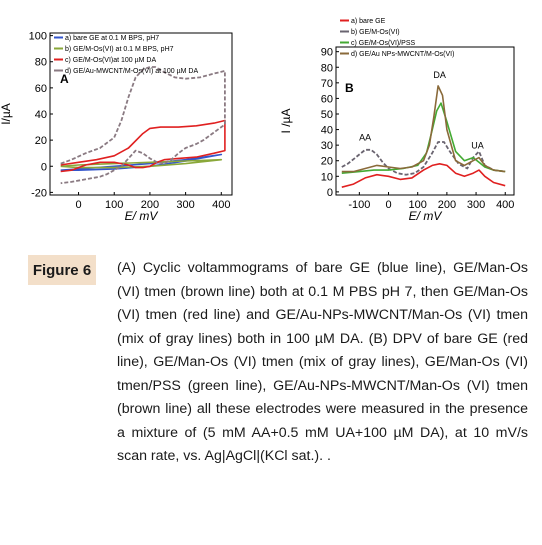  Describe the element at coordinates (38, 37) in the screenshot. I see `y-tick-label: 100` at that location.